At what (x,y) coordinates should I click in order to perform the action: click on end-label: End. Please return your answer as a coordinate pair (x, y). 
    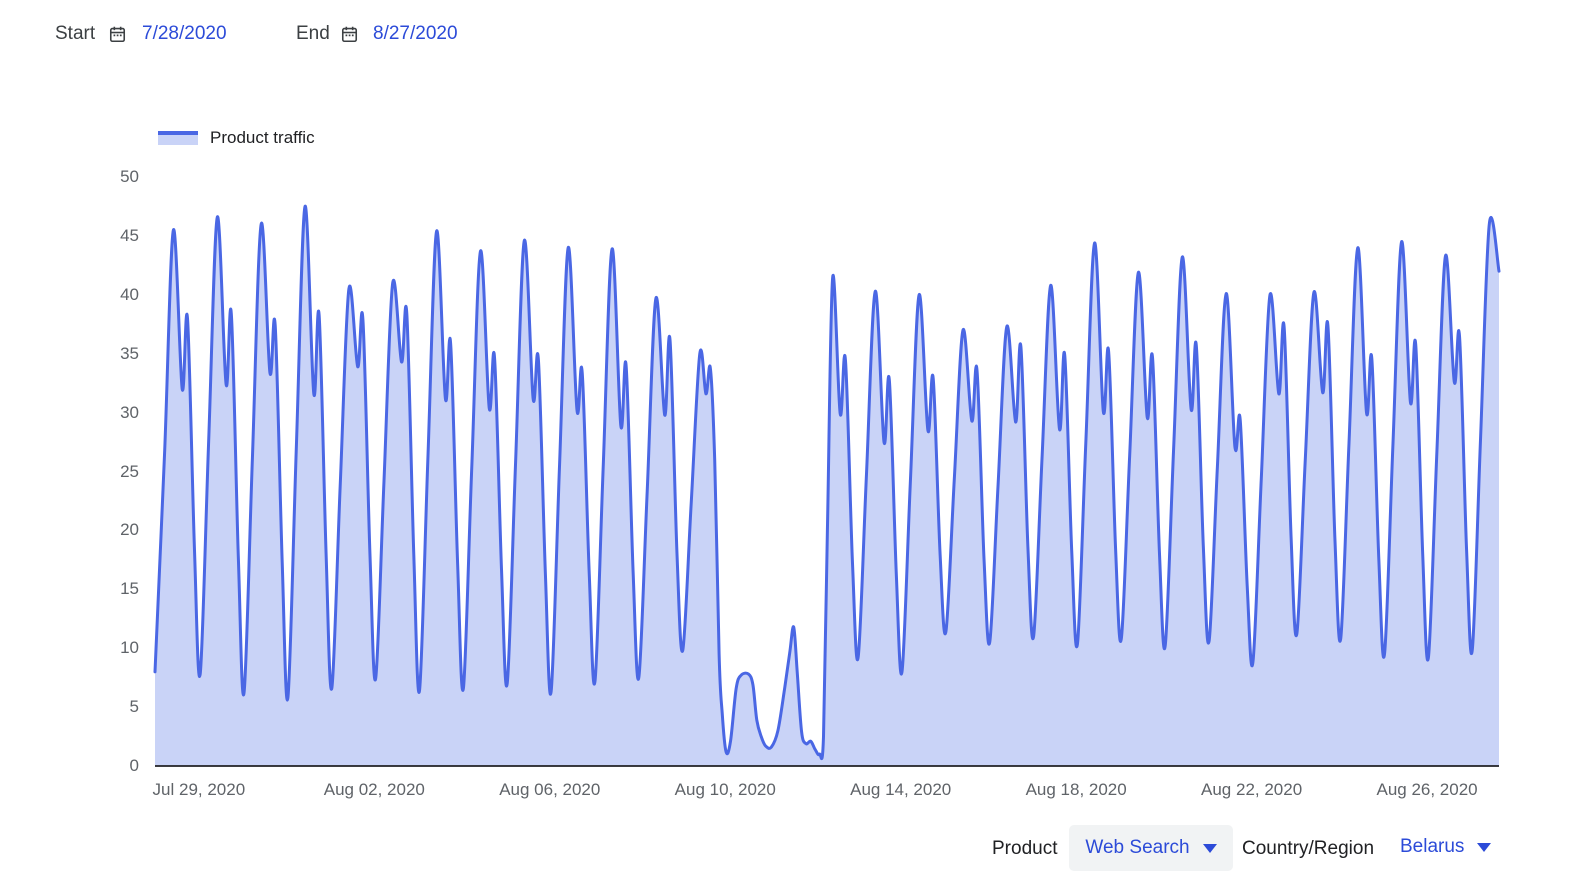
    Looking at the image, I should click on (313, 33).